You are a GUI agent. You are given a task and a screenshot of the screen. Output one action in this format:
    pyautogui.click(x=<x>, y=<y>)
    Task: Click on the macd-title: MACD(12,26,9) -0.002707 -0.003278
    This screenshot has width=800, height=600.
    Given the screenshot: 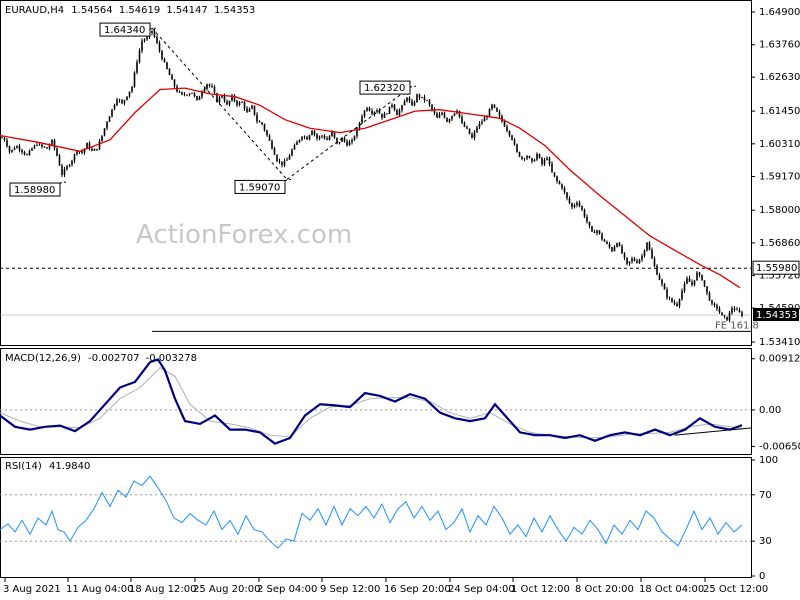 What is the action you would take?
    pyautogui.click(x=101, y=358)
    